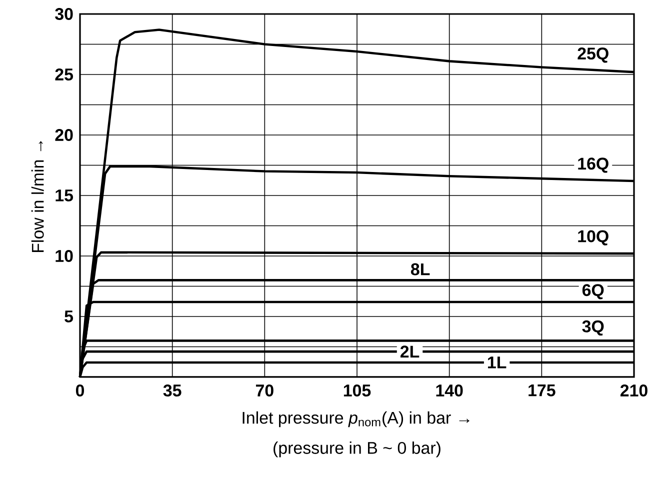 This screenshot has height=480, width=651. I want to click on series-label: 10Q, so click(593, 238).